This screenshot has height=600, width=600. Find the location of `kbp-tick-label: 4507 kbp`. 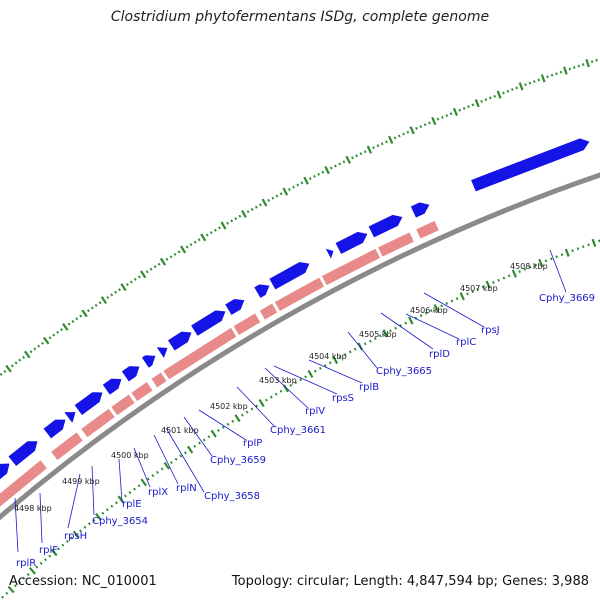

kbp-tick-label: 4507 kbp is located at coordinates (479, 288).